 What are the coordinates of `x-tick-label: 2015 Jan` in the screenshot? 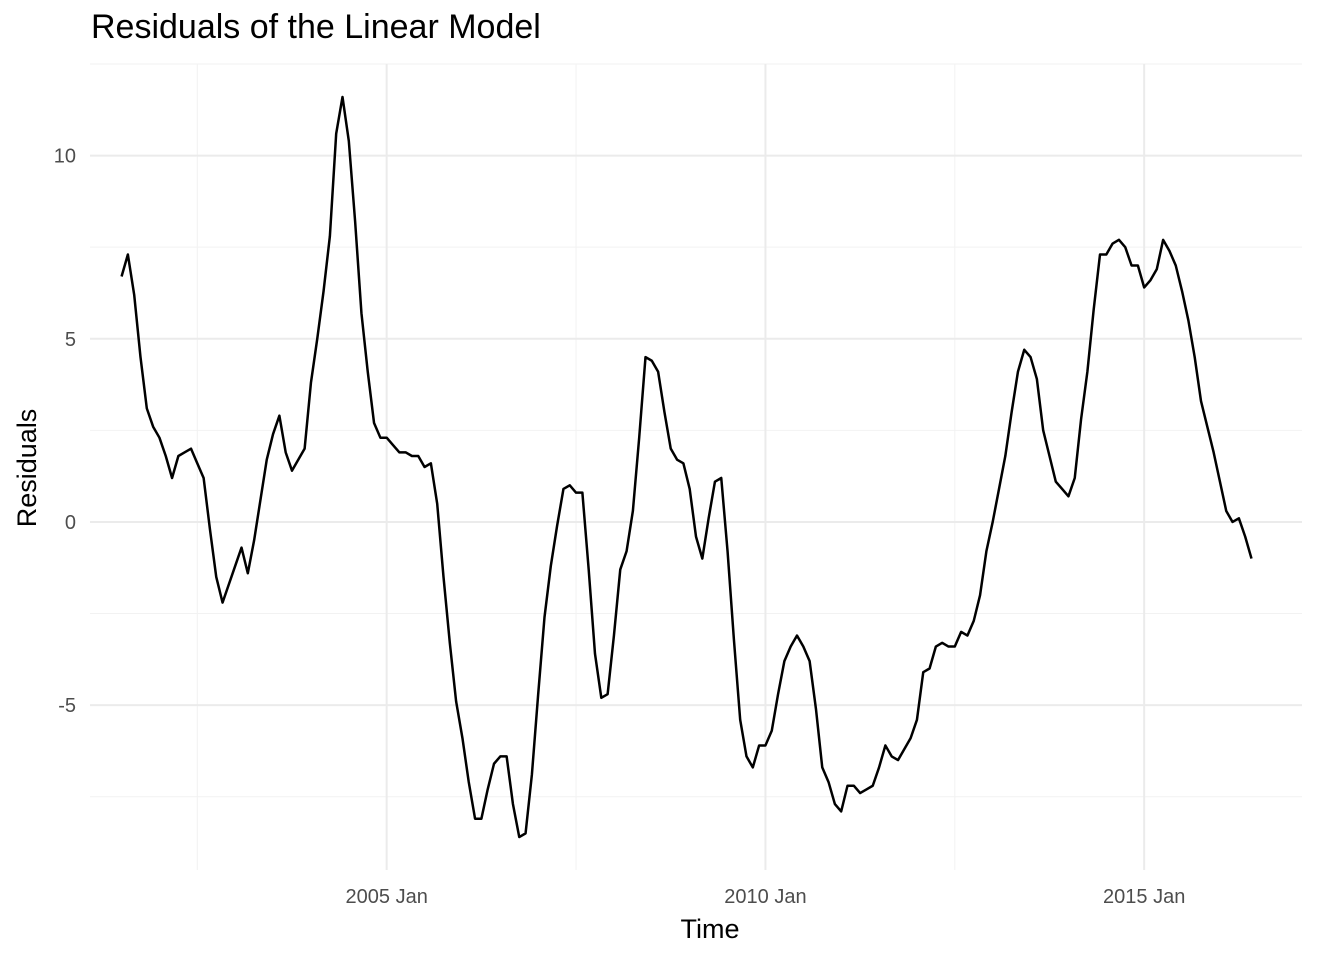 It's located at (1144, 897).